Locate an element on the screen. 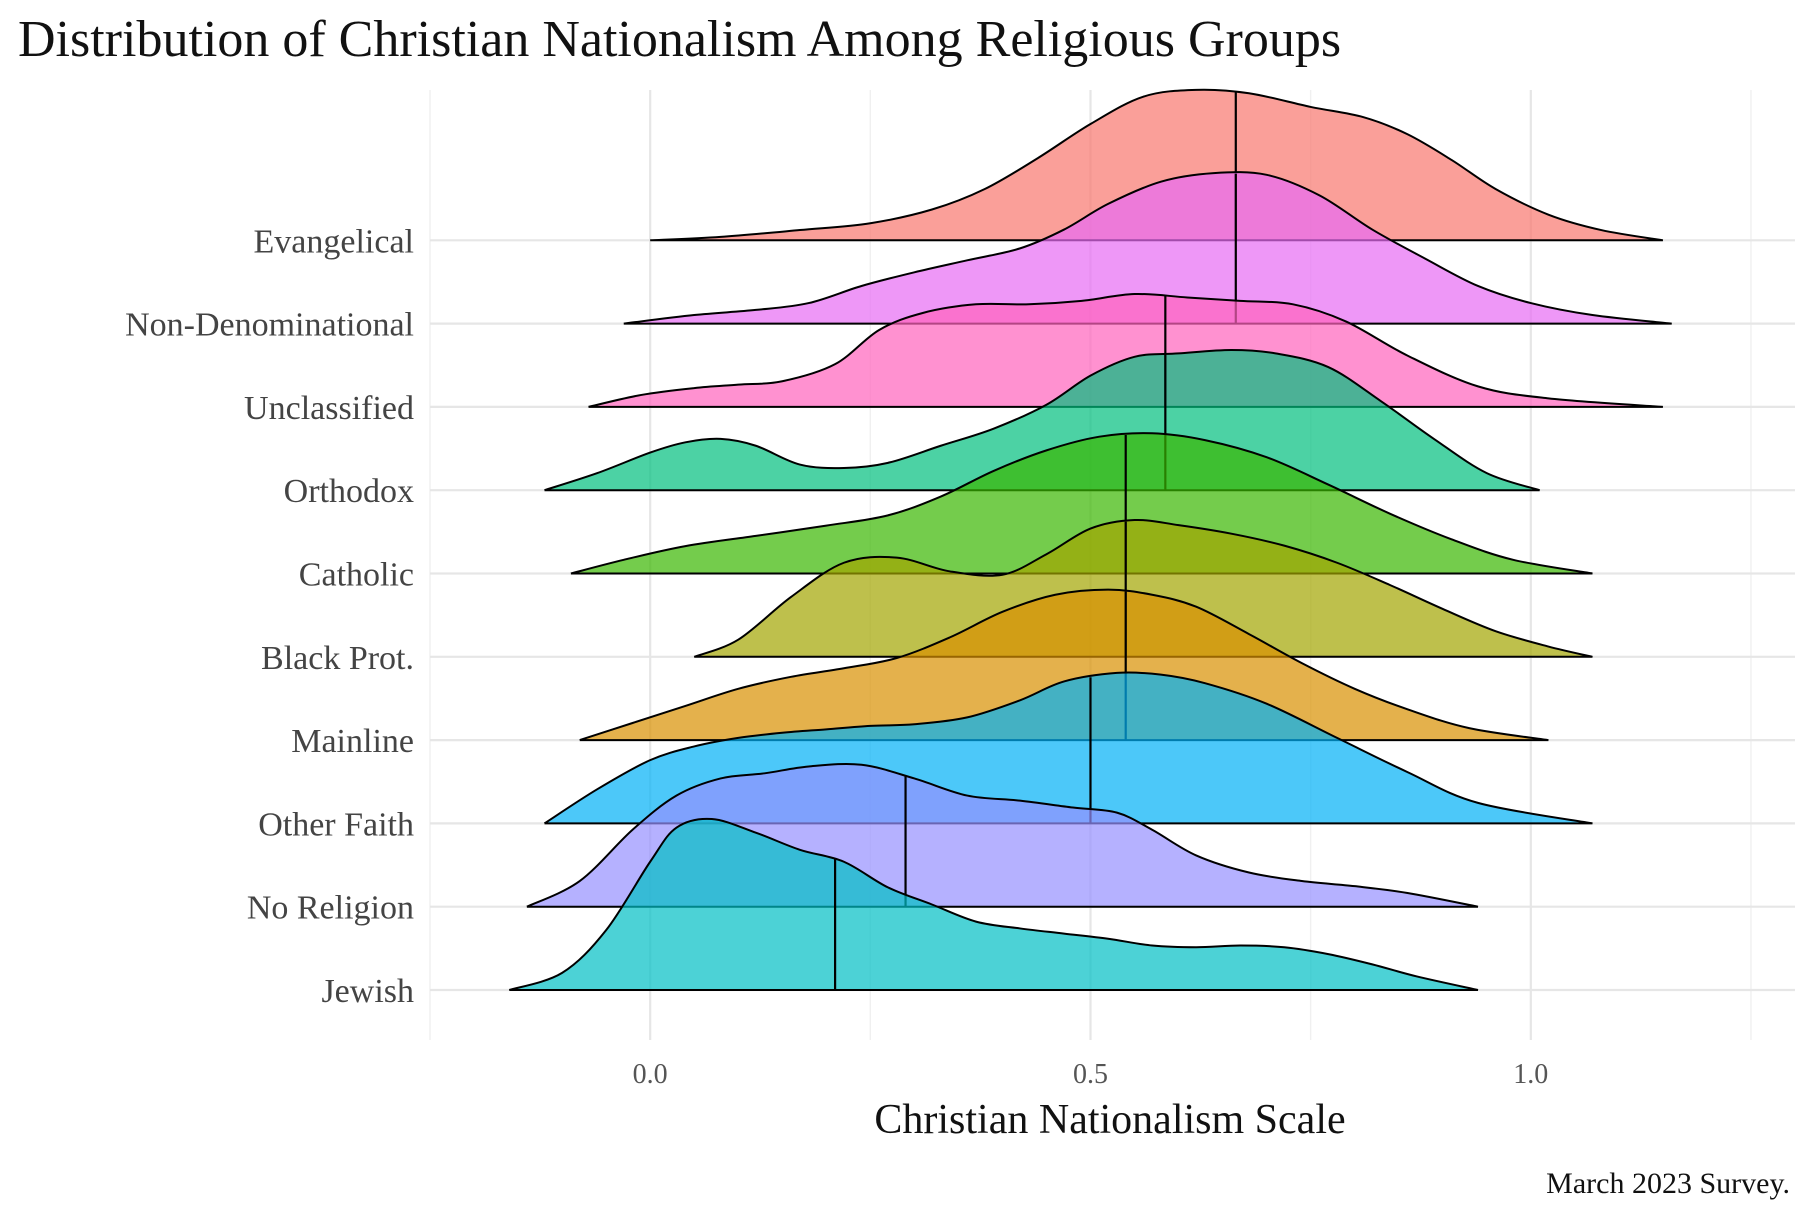 Image resolution: width=1805 pixels, height=1220 pixels. x-tick-label: 0.5 is located at coordinates (1090, 1074).